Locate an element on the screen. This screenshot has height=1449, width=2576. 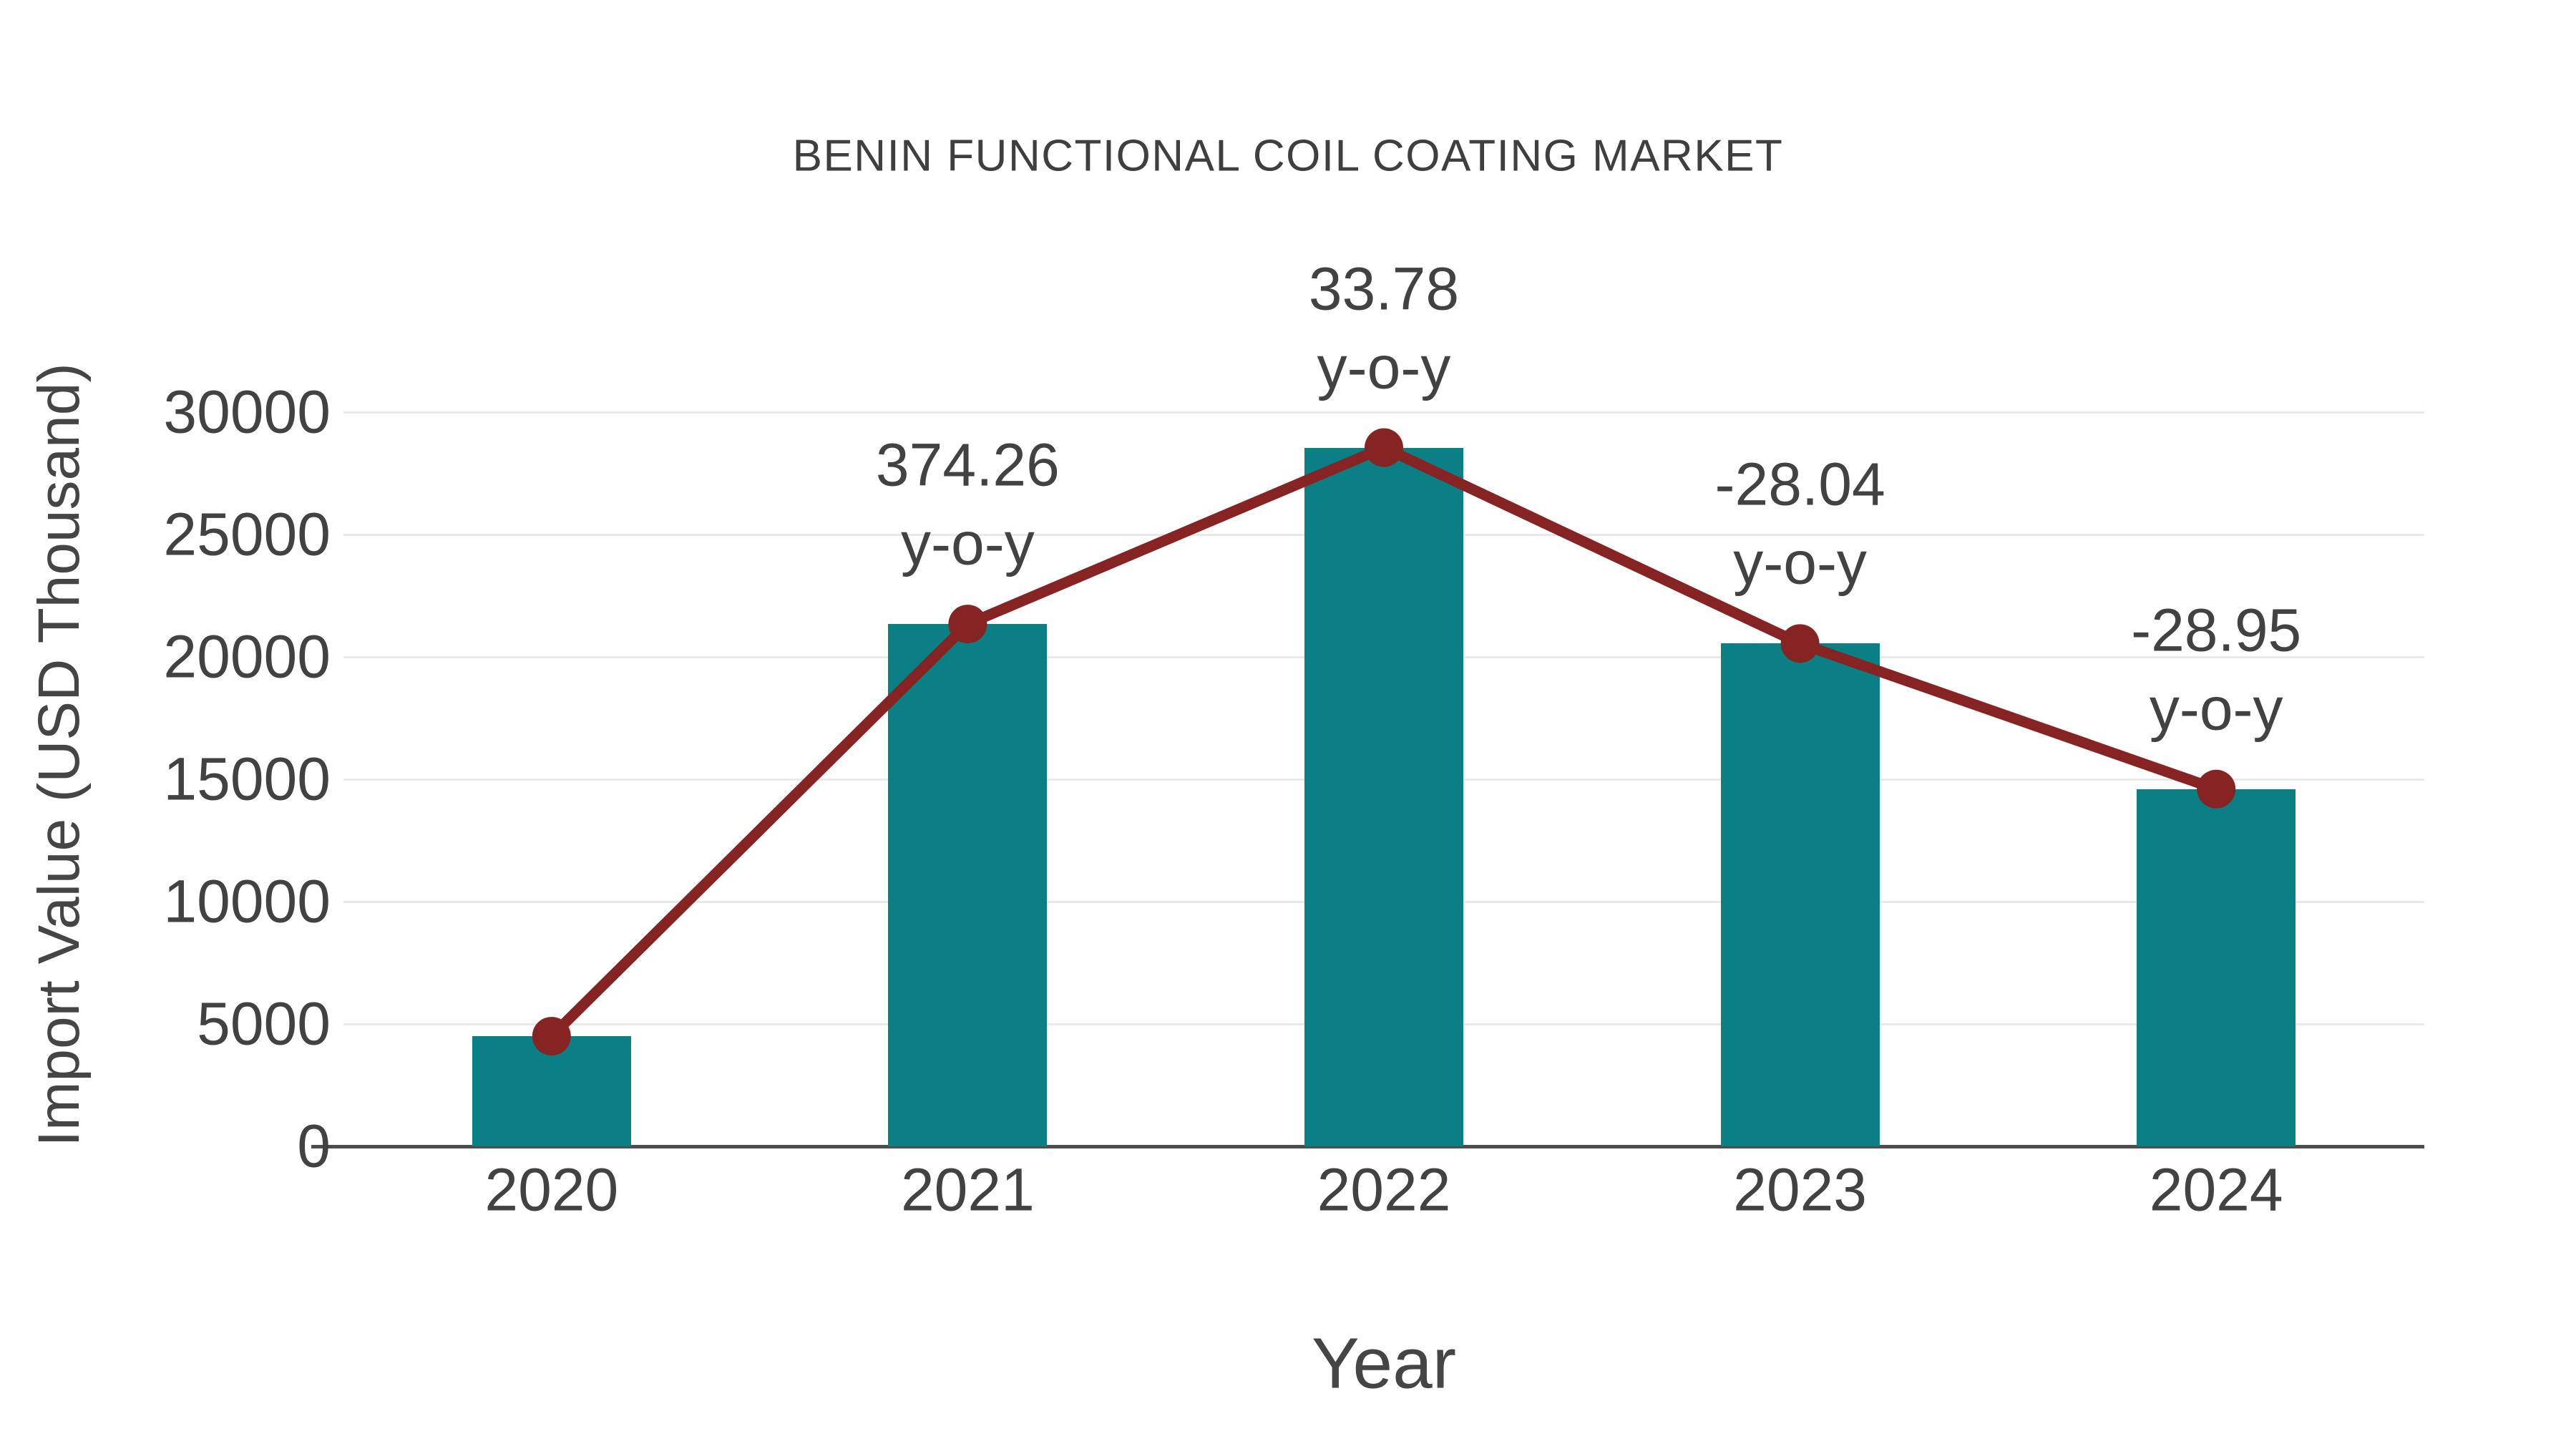
y-tick-20000: 20000 is located at coordinates (247, 657).